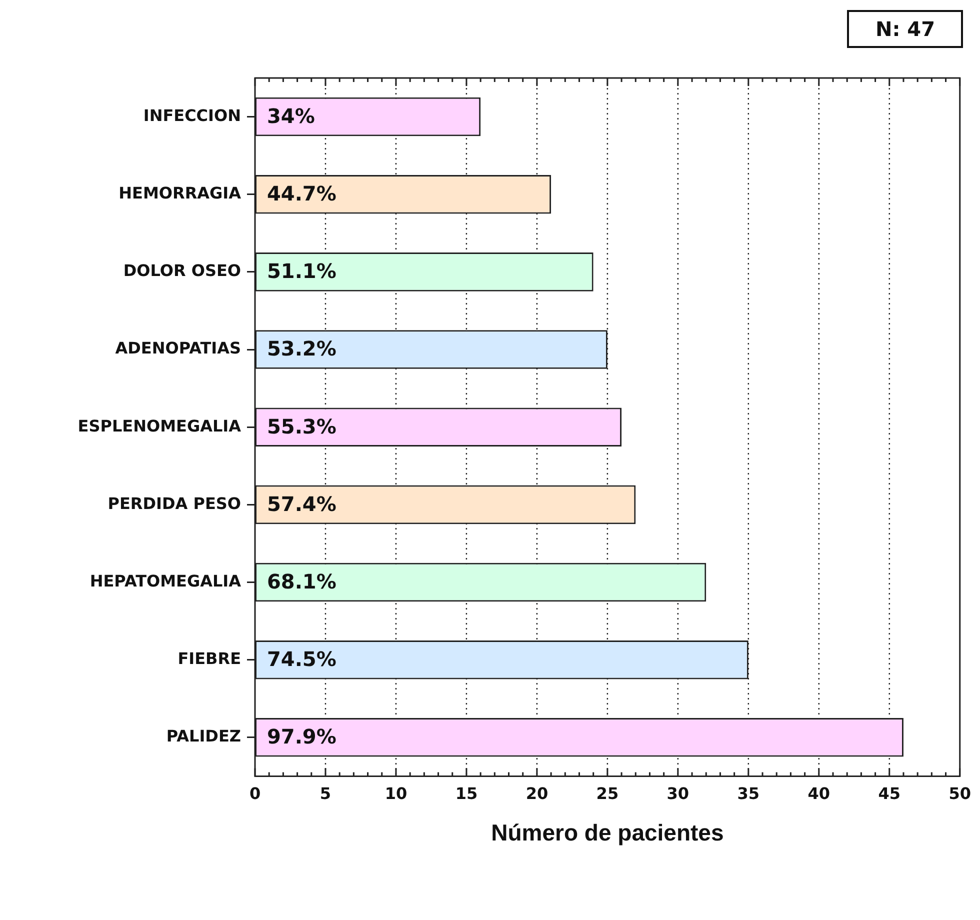 This screenshot has height=920, width=980. I want to click on x-tick-label: 5, so click(326, 793).